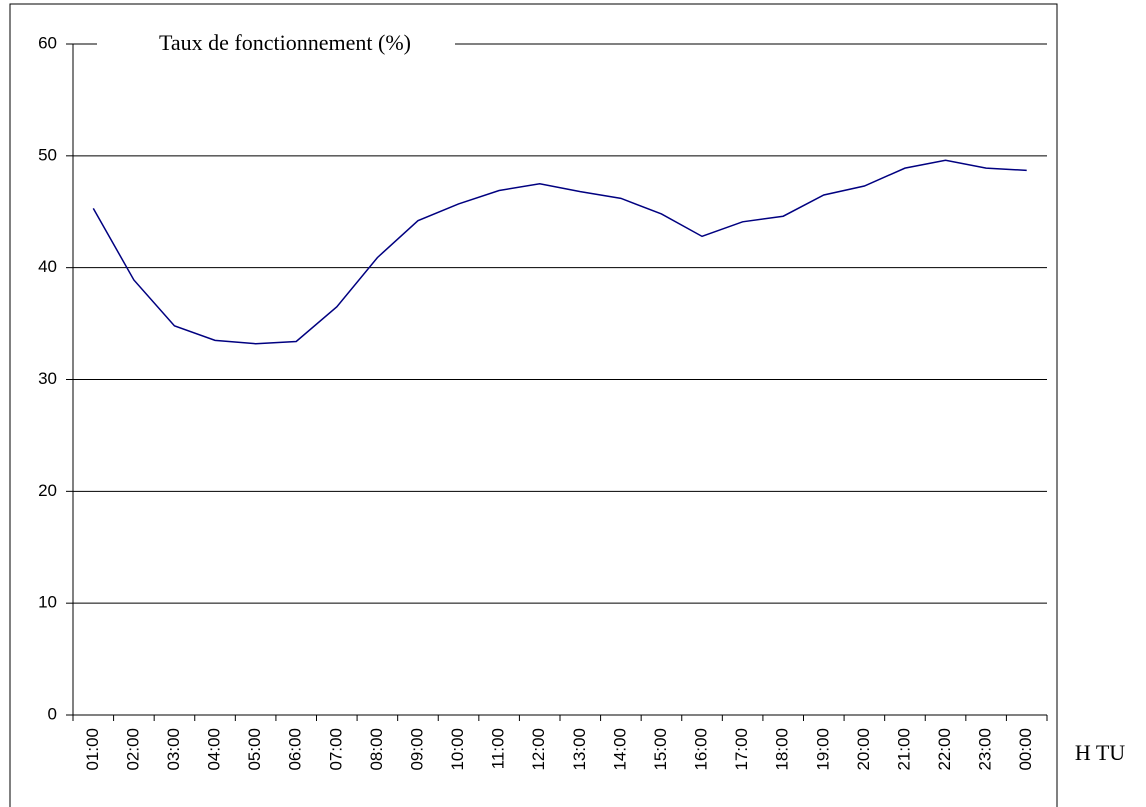 Image resolution: width=1146 pixels, height=807 pixels. I want to click on y-tick-label: 40, so click(47, 266).